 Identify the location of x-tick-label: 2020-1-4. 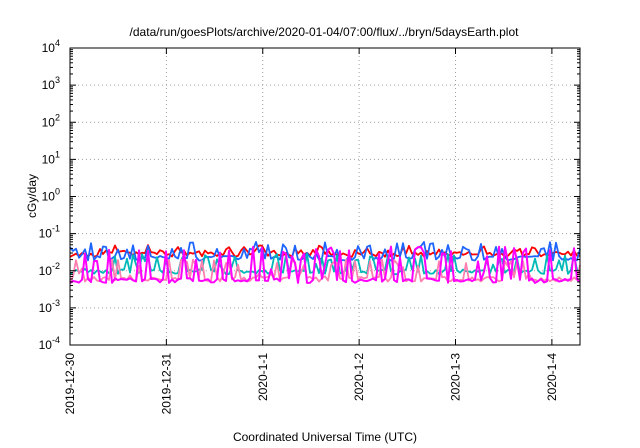
(552, 377).